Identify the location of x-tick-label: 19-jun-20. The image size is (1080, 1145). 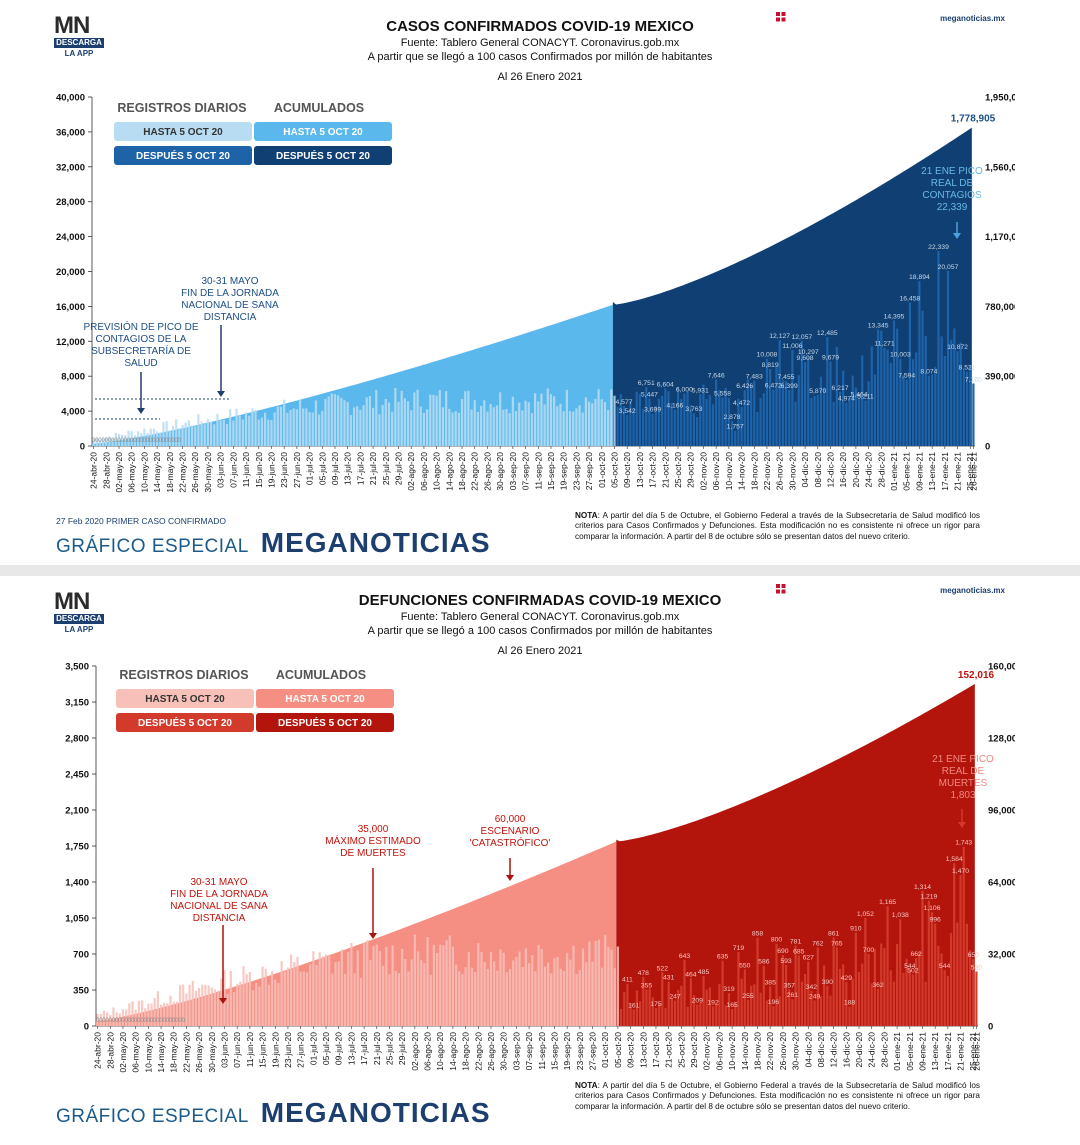
(271, 470).